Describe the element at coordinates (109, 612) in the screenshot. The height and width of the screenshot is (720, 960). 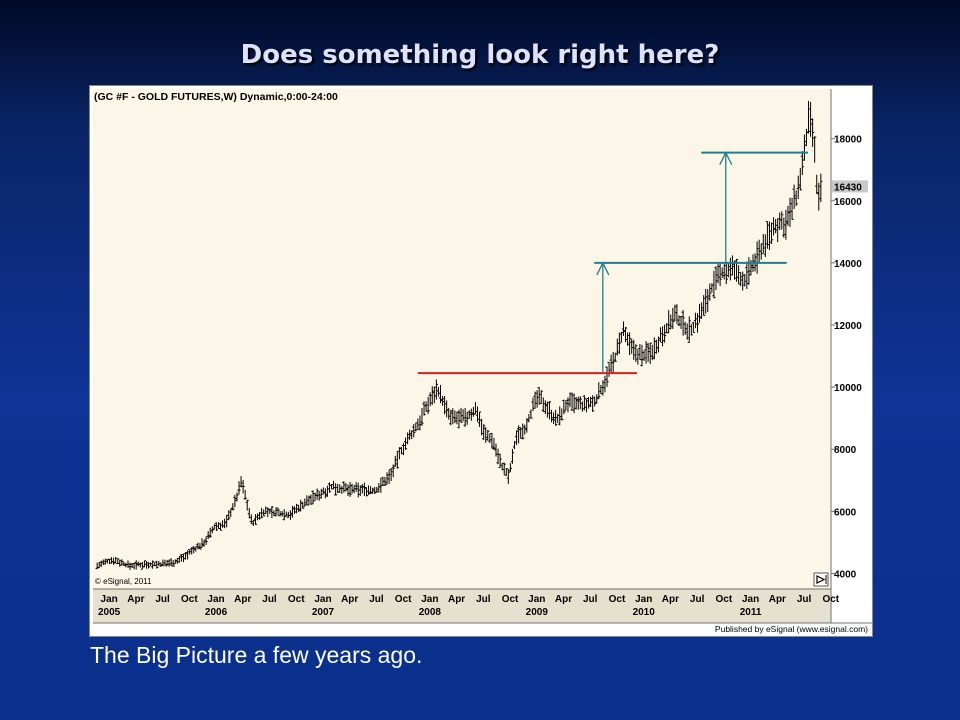
I see `year-tick-label: 2005` at that location.